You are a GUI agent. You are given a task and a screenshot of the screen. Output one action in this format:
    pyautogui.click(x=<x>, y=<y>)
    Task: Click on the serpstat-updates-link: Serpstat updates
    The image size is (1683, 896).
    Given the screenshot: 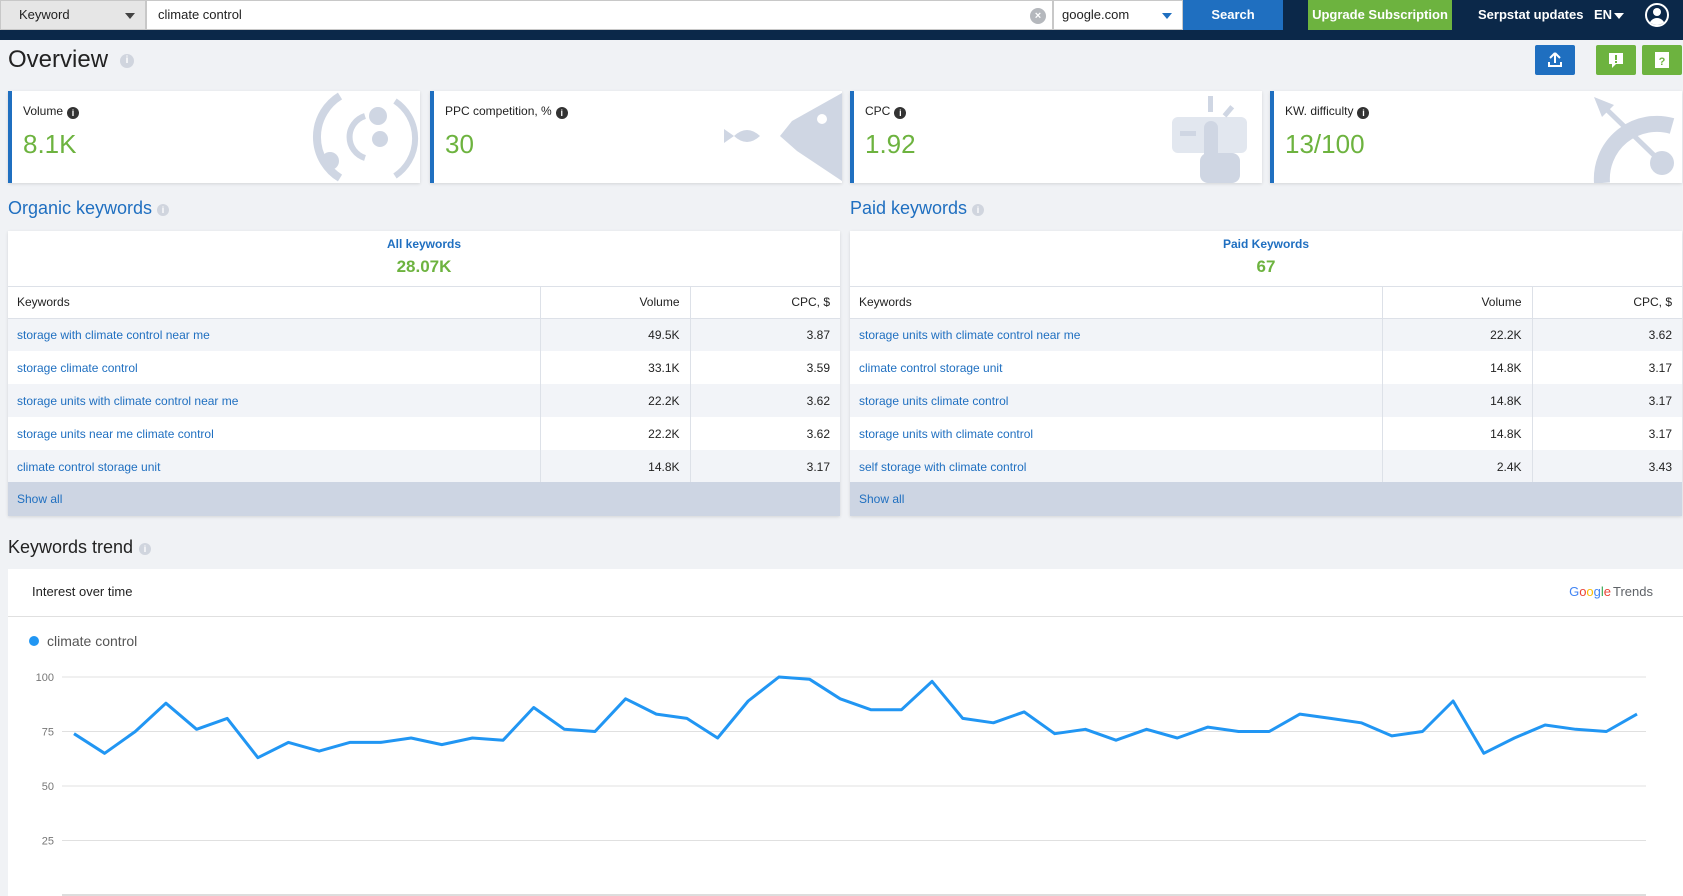 What is the action you would take?
    pyautogui.click(x=1531, y=14)
    